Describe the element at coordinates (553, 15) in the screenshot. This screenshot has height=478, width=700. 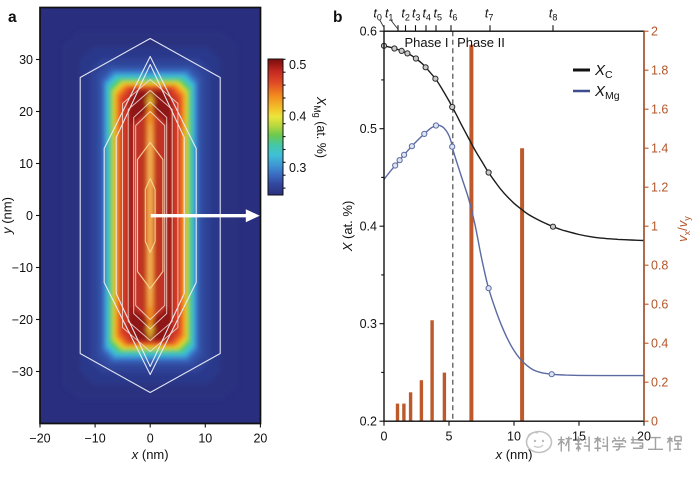
I see `svg-text: t8` at that location.